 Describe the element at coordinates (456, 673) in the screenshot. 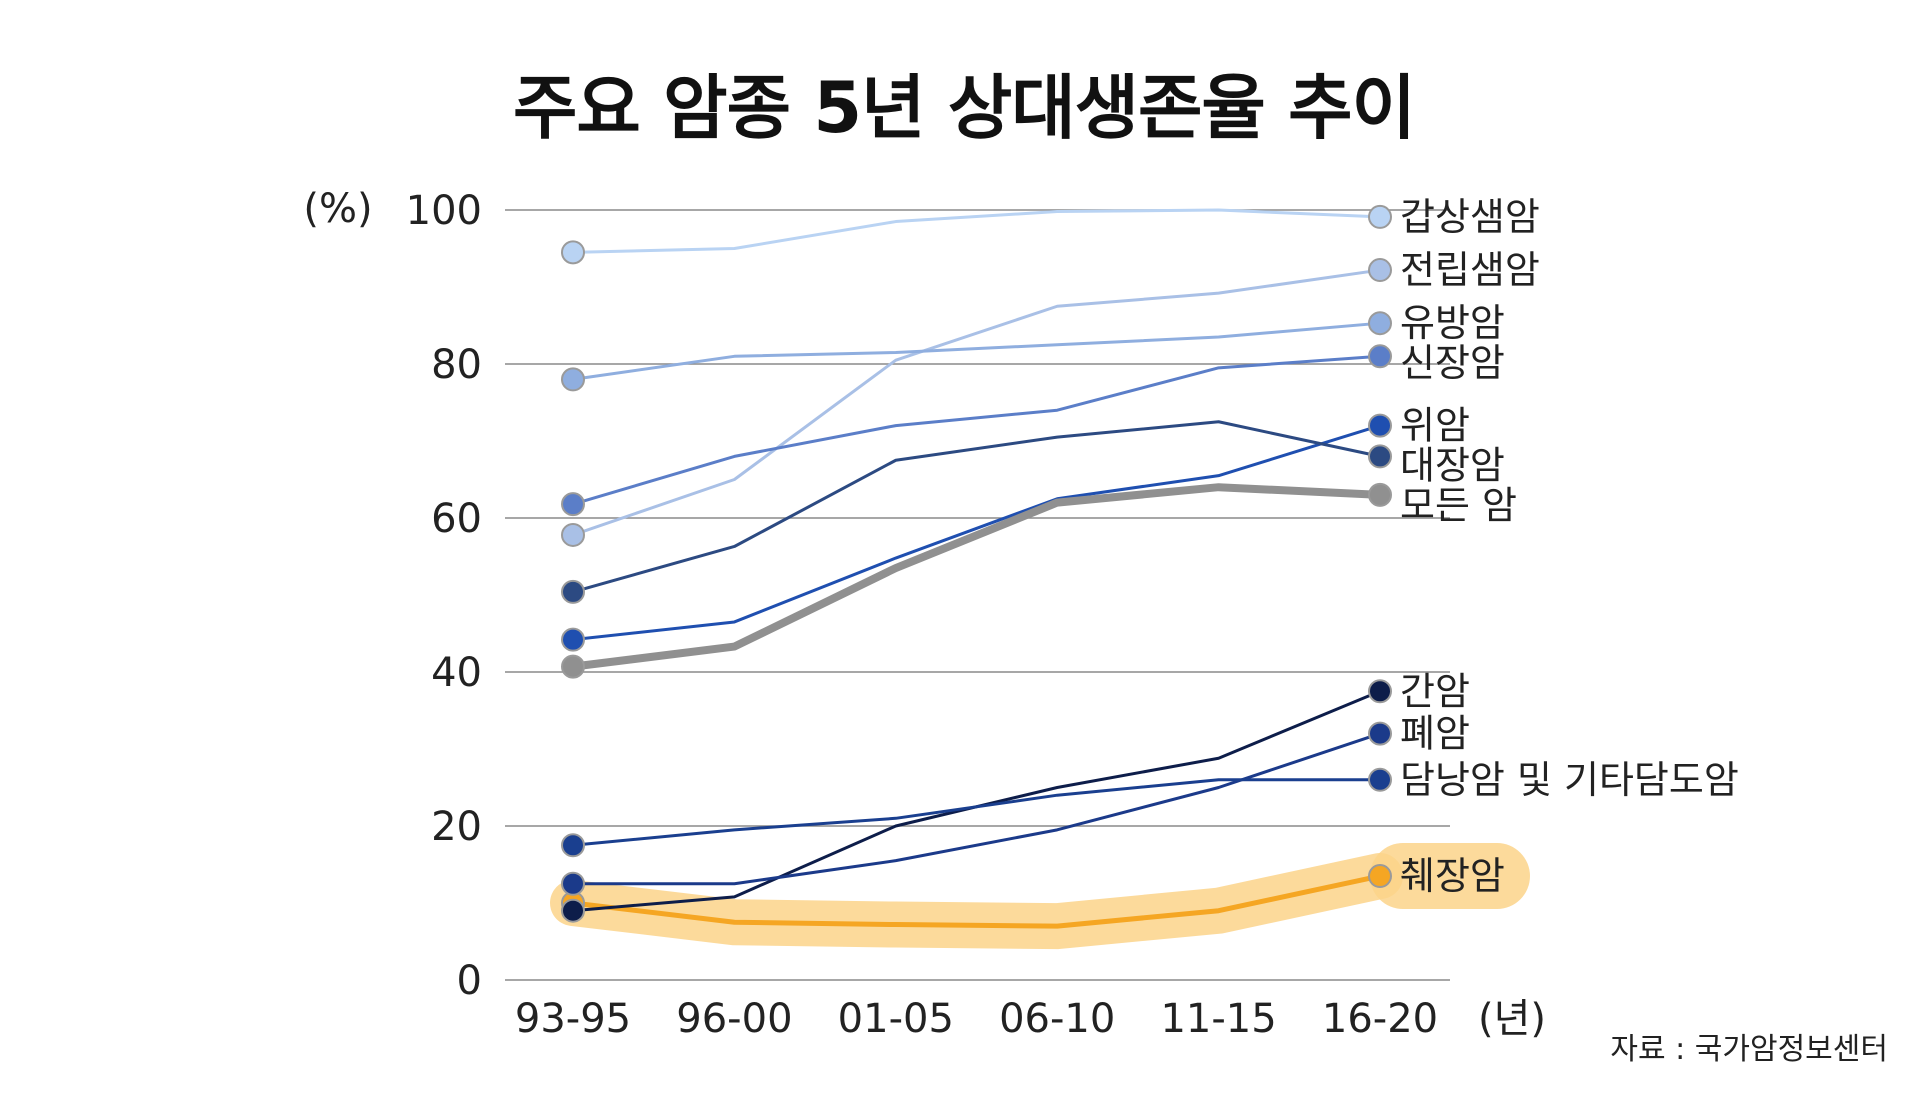

I see `y-tick-label: 40` at that location.